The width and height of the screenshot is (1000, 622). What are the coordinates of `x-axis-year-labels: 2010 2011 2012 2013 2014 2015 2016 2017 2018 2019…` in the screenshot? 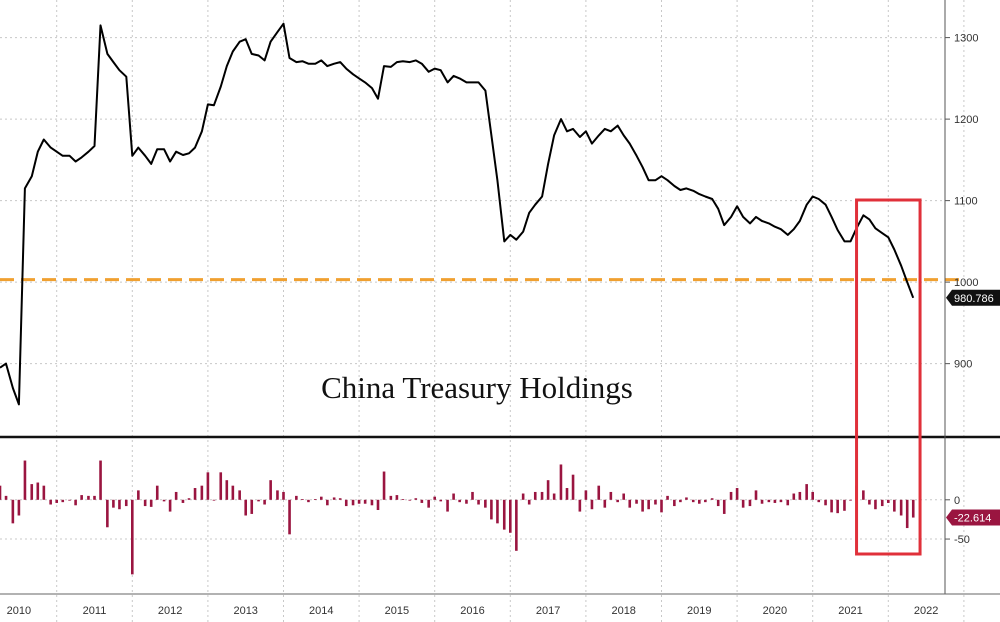 It's located at (473, 611).